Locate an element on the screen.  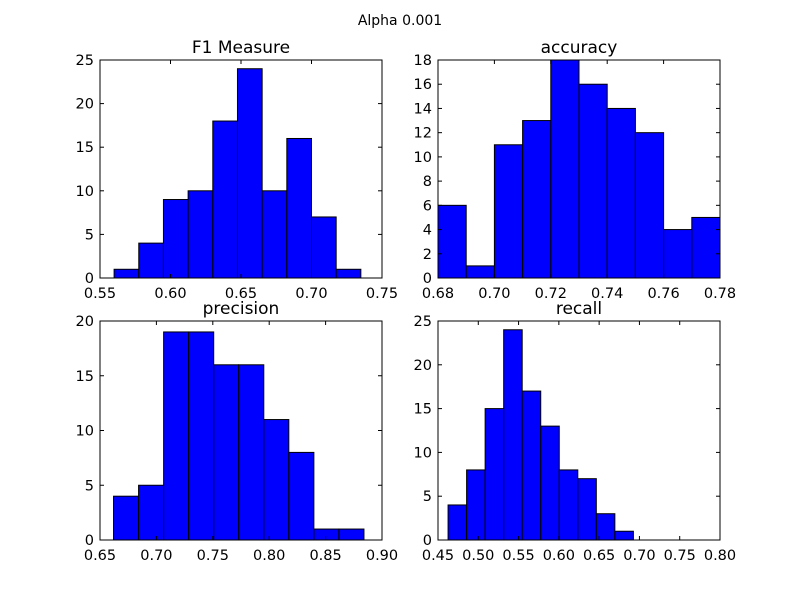
accuracy-ytick-label: 6 is located at coordinates (427, 206).